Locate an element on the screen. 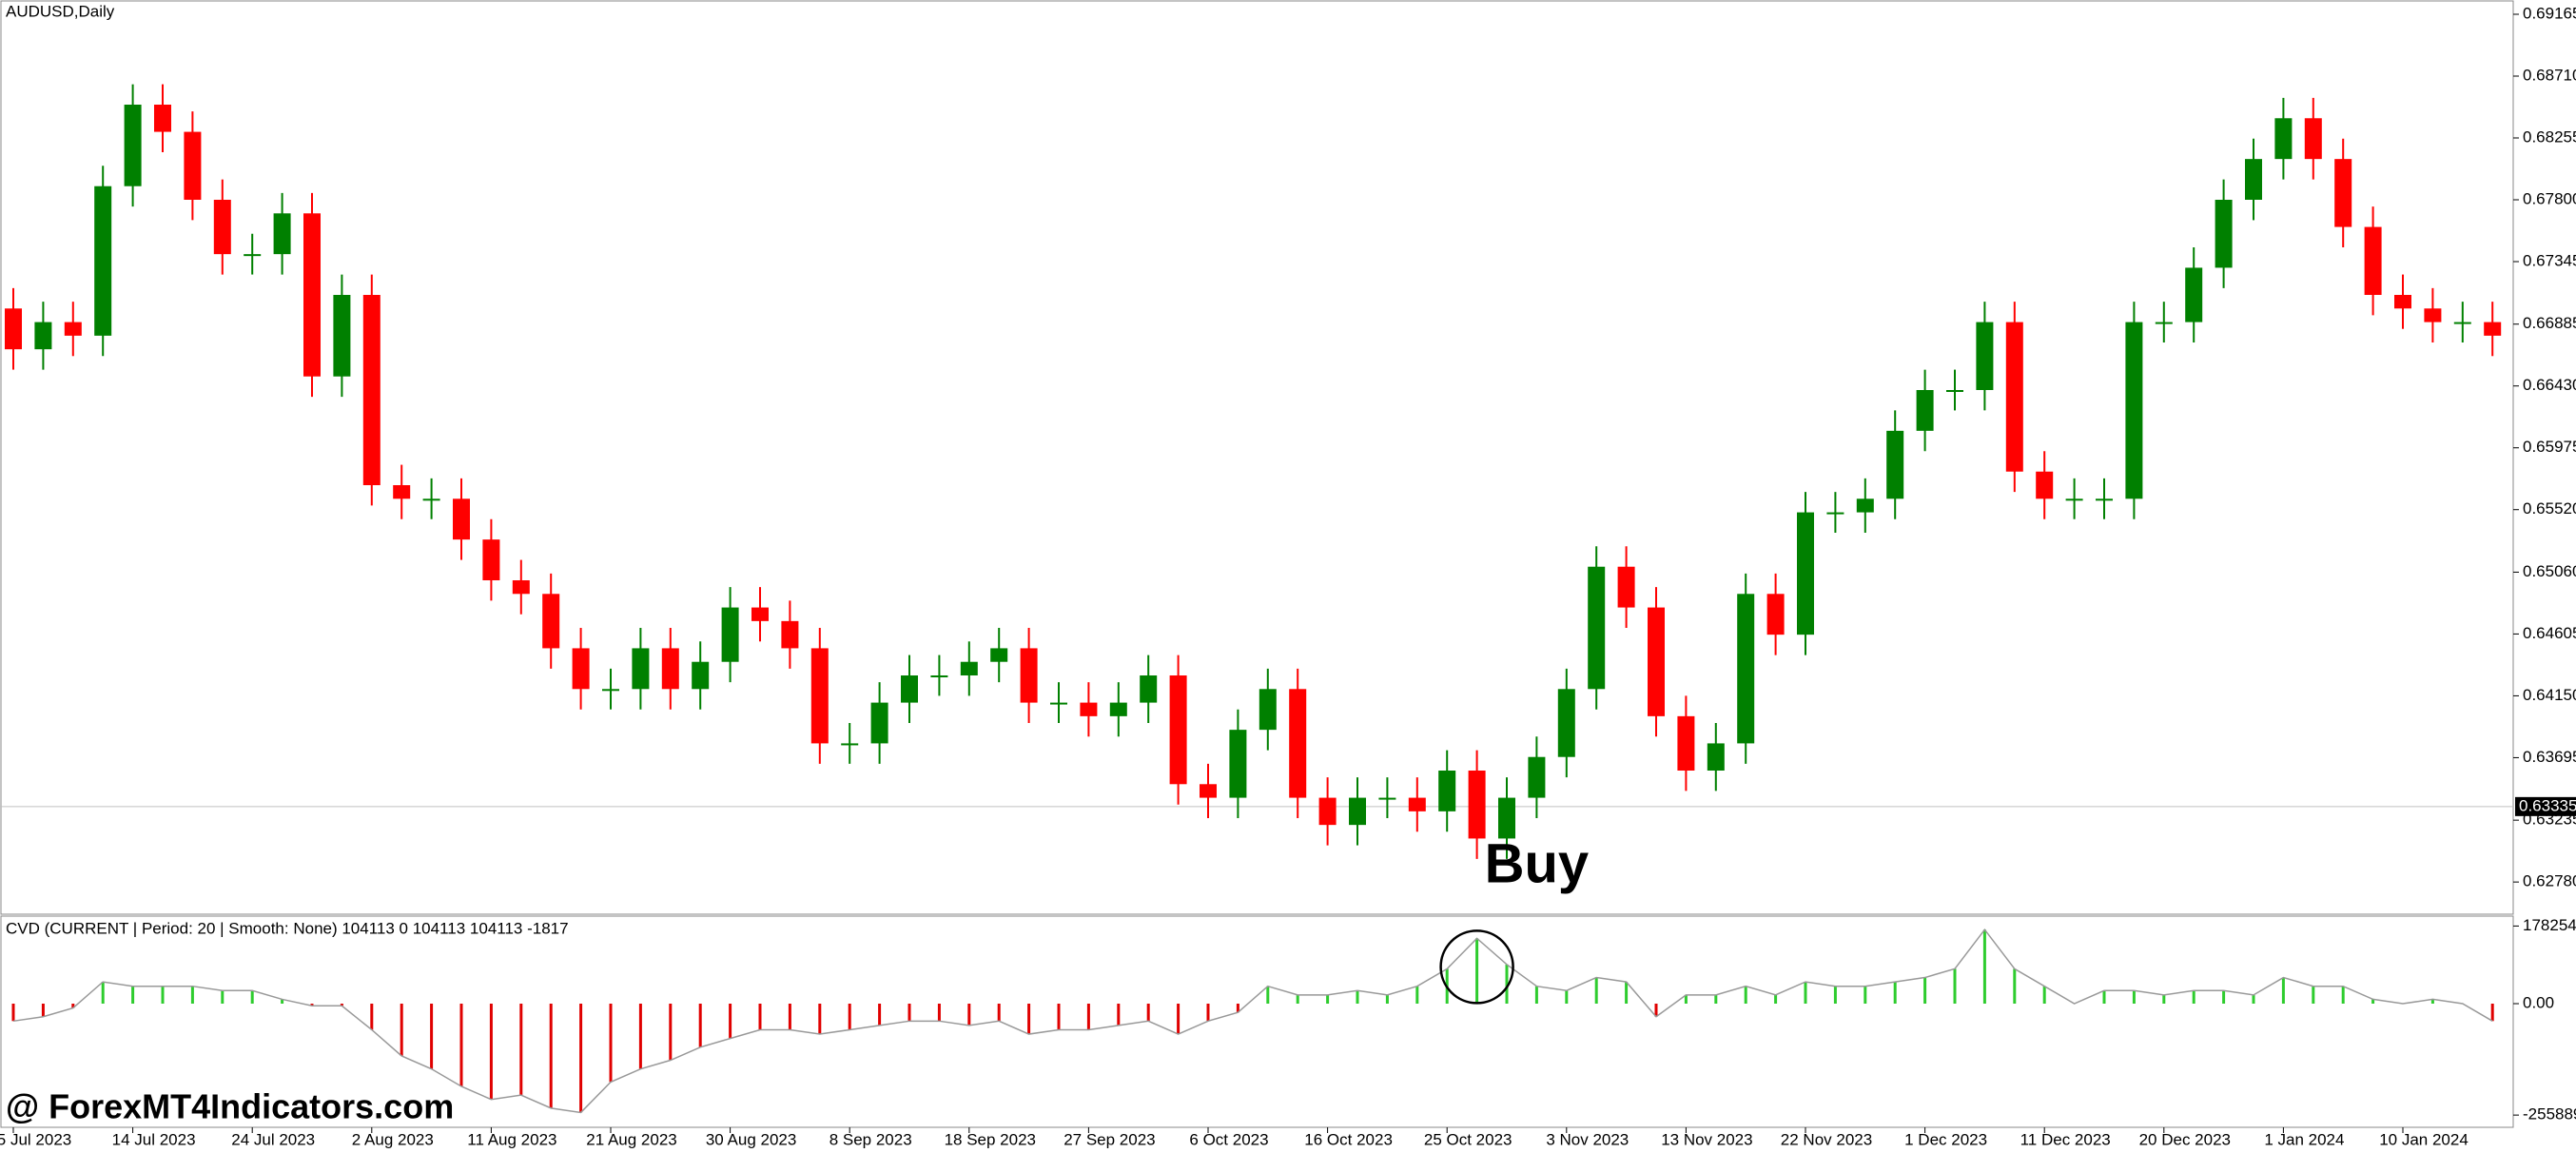  x-tick-label: 8 Sep 2023 is located at coordinates (870, 1139).